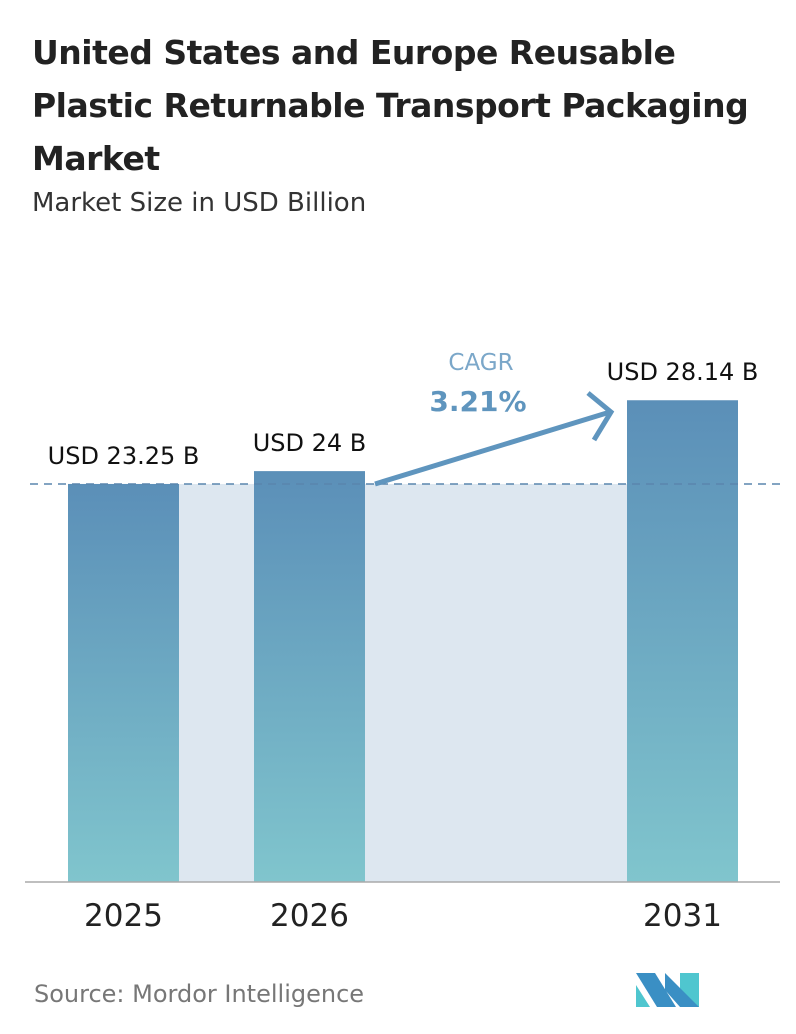 Image resolution: width=796 pixels, height=1034 pixels. Describe the element at coordinates (683, 372) in the screenshot. I see `data-label: USD 28.14 B` at that location.